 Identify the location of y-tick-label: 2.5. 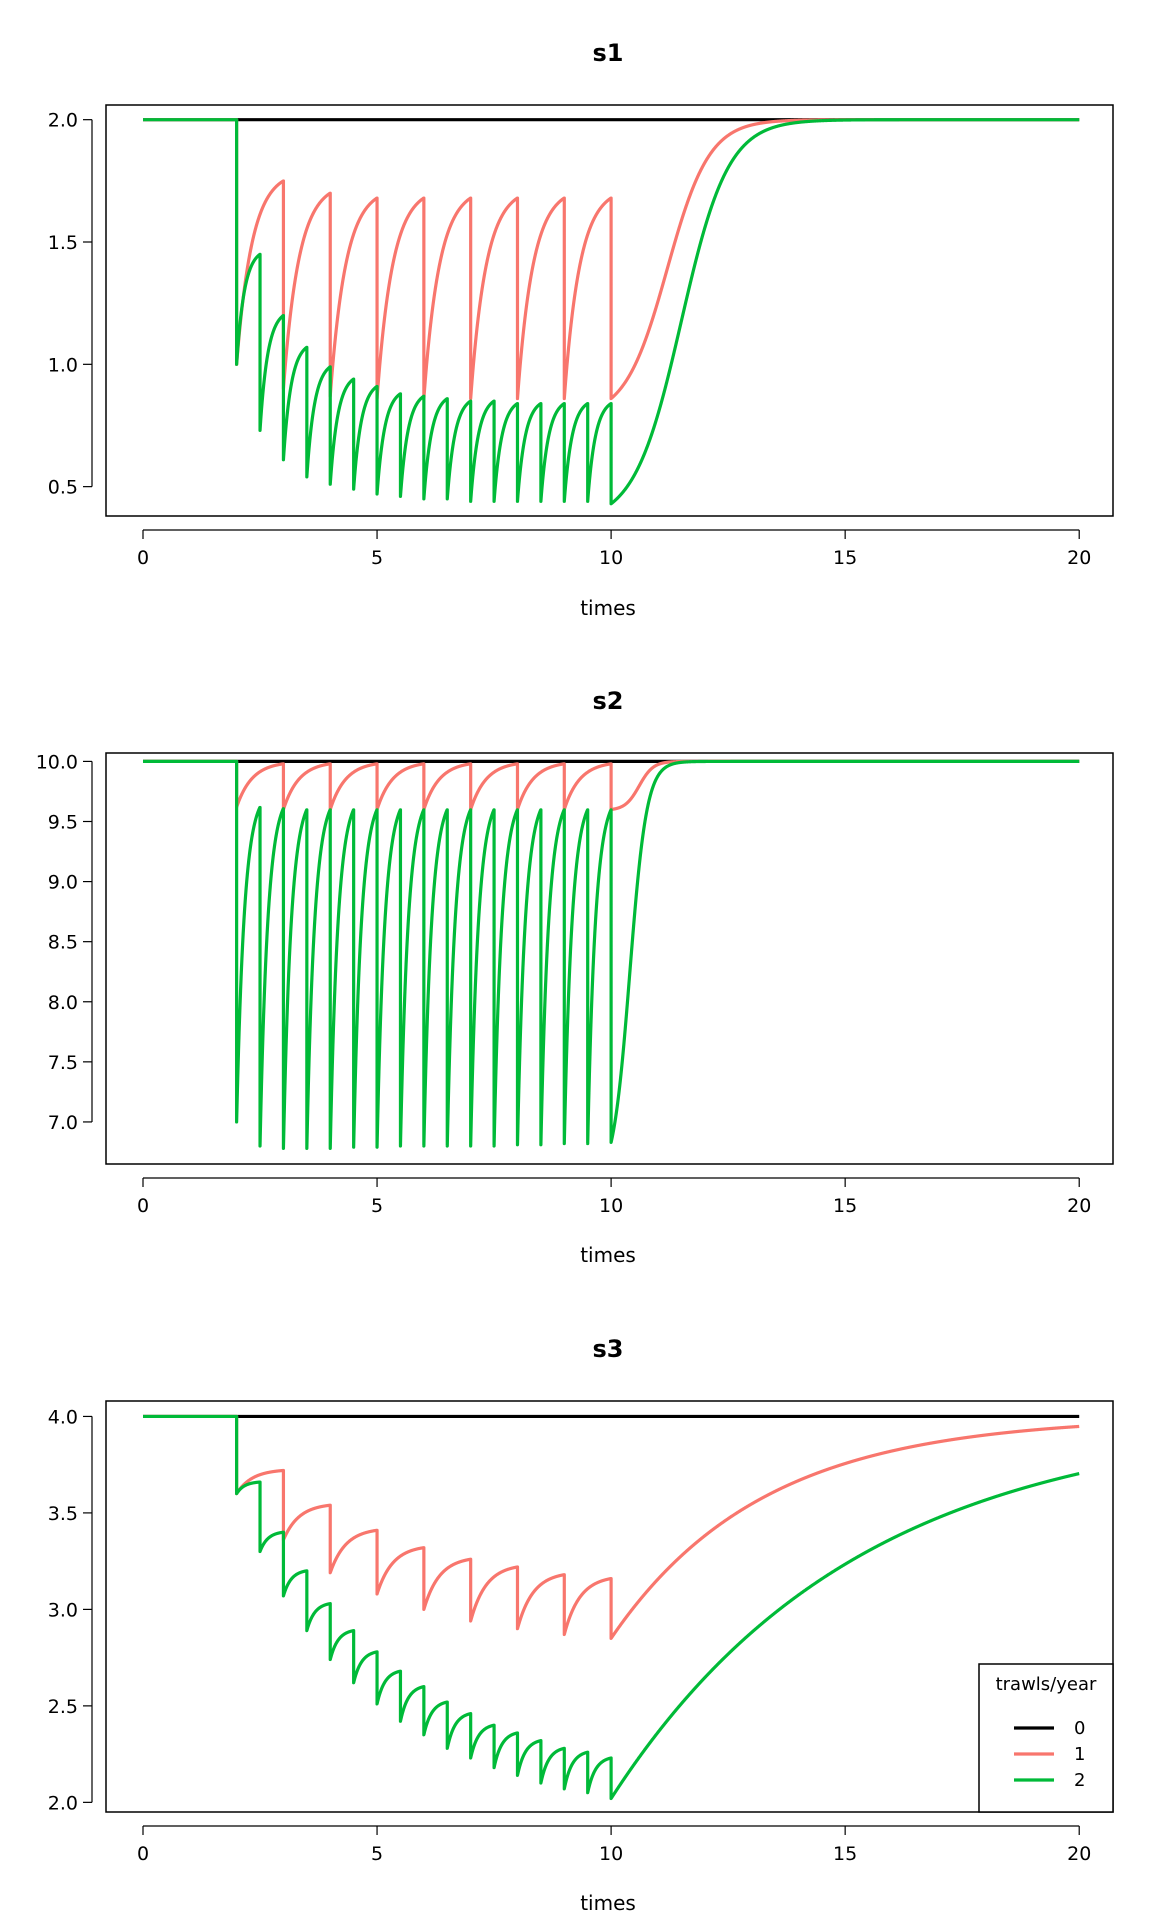
(63, 1707).